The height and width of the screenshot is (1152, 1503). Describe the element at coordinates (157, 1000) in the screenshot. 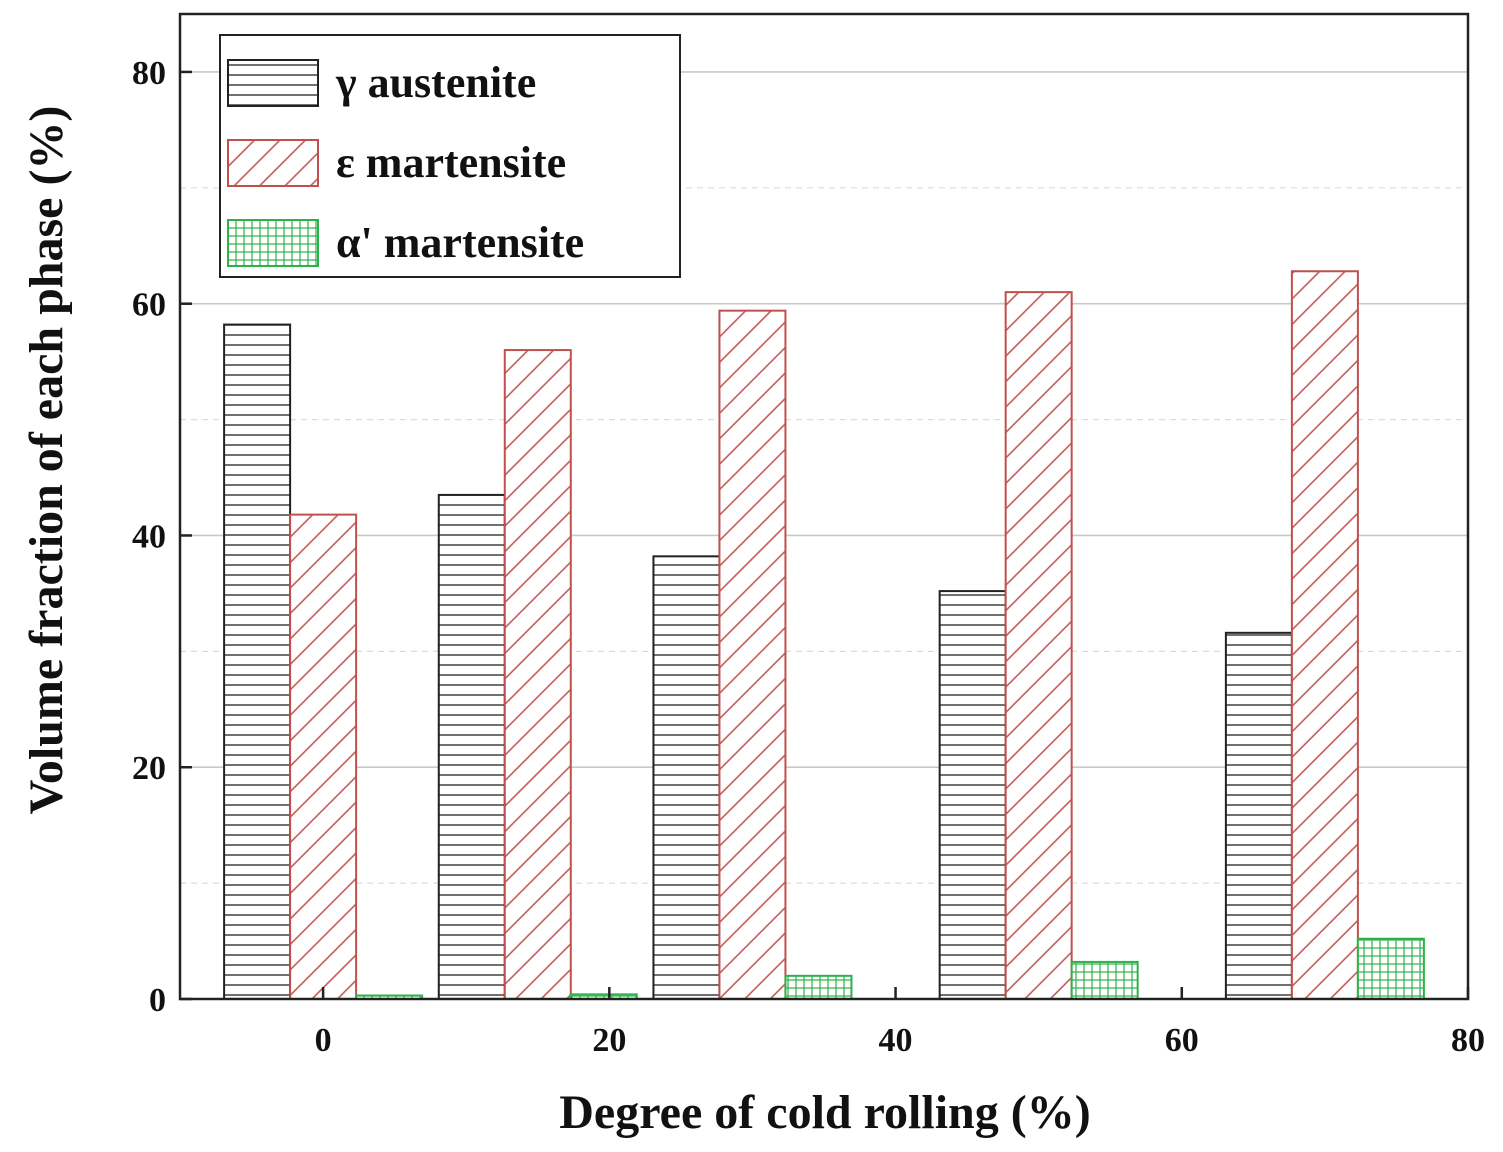

I see `y-tick-label: 0` at that location.